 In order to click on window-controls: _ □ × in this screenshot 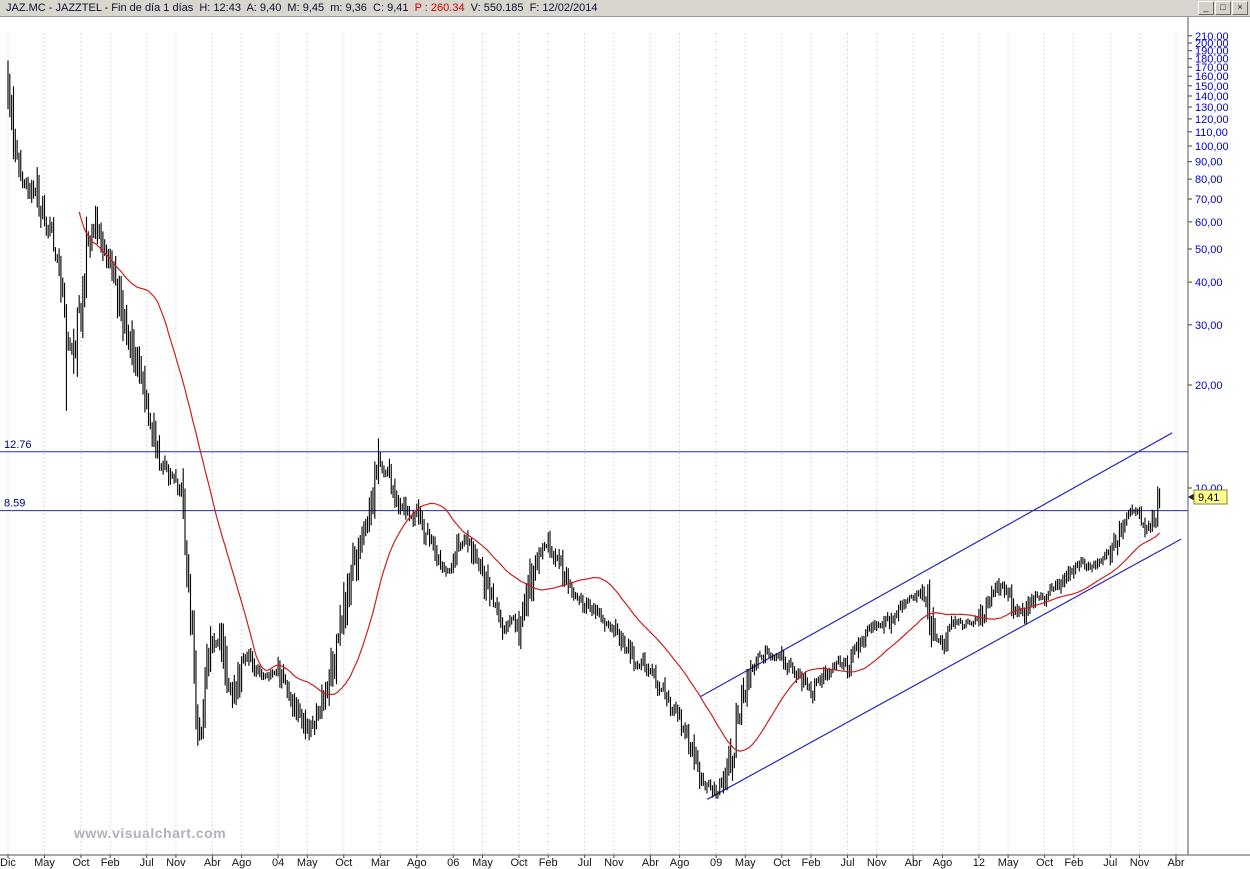, I will do `click(1222, 8)`.